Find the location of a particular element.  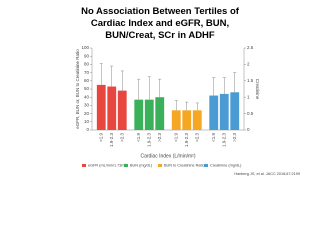

y2-tick-label: 0.5 is located at coordinates (250, 113).